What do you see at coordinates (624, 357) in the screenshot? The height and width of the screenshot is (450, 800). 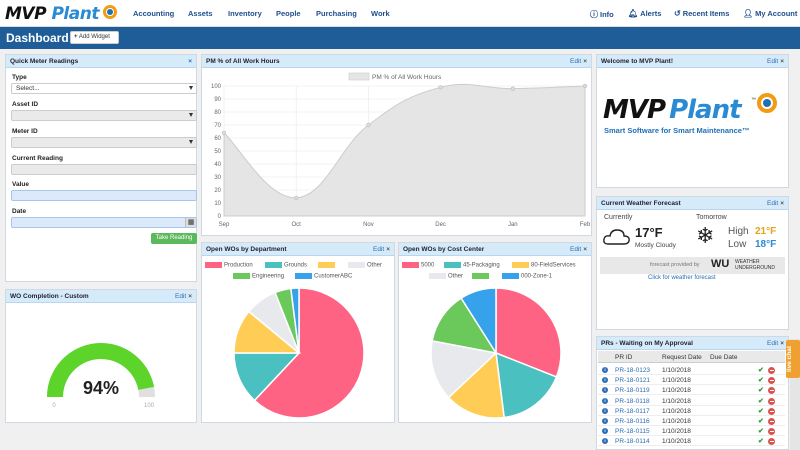 I see `col-pr-id: PR ID` at bounding box center [624, 357].